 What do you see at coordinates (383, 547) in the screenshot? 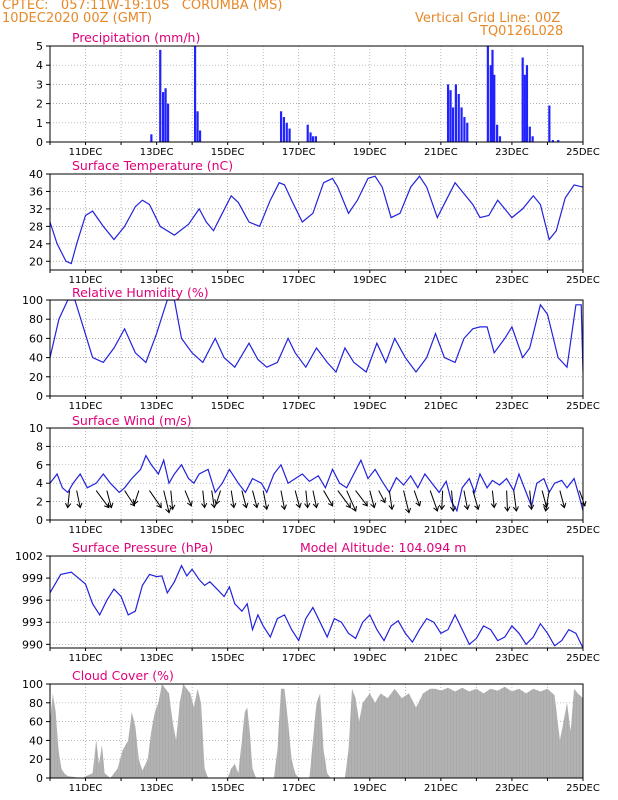
I see `panel-annotation: Model Altitude: 104.094 m` at bounding box center [383, 547].